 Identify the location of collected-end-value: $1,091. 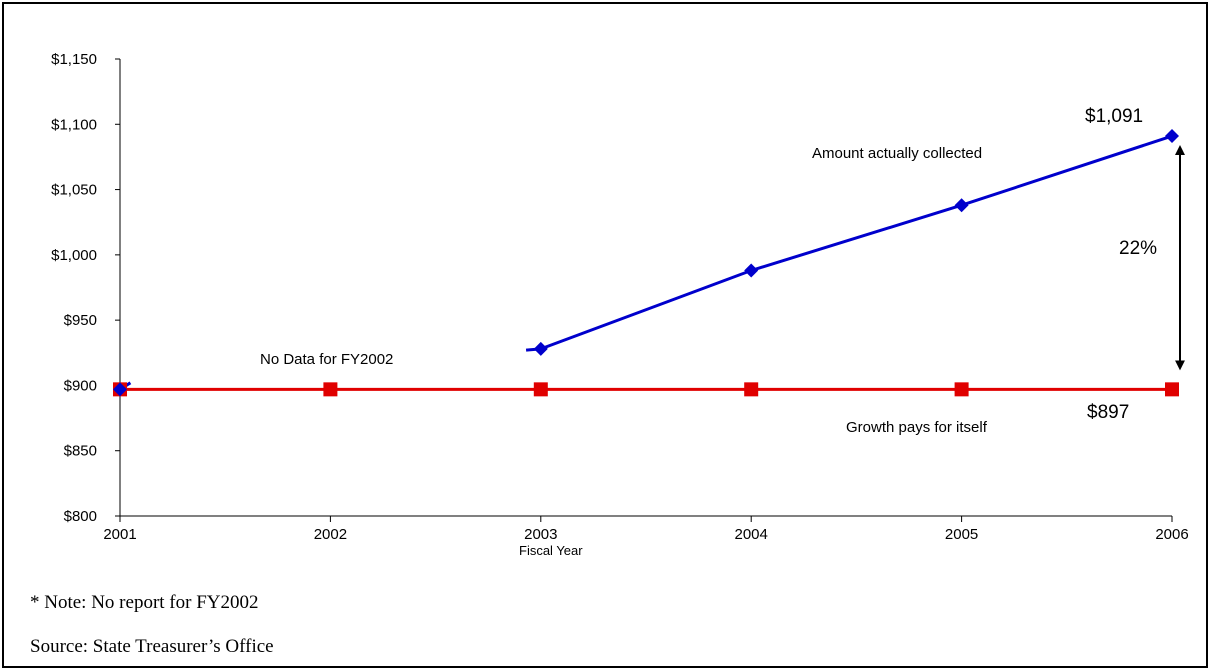
(1114, 116).